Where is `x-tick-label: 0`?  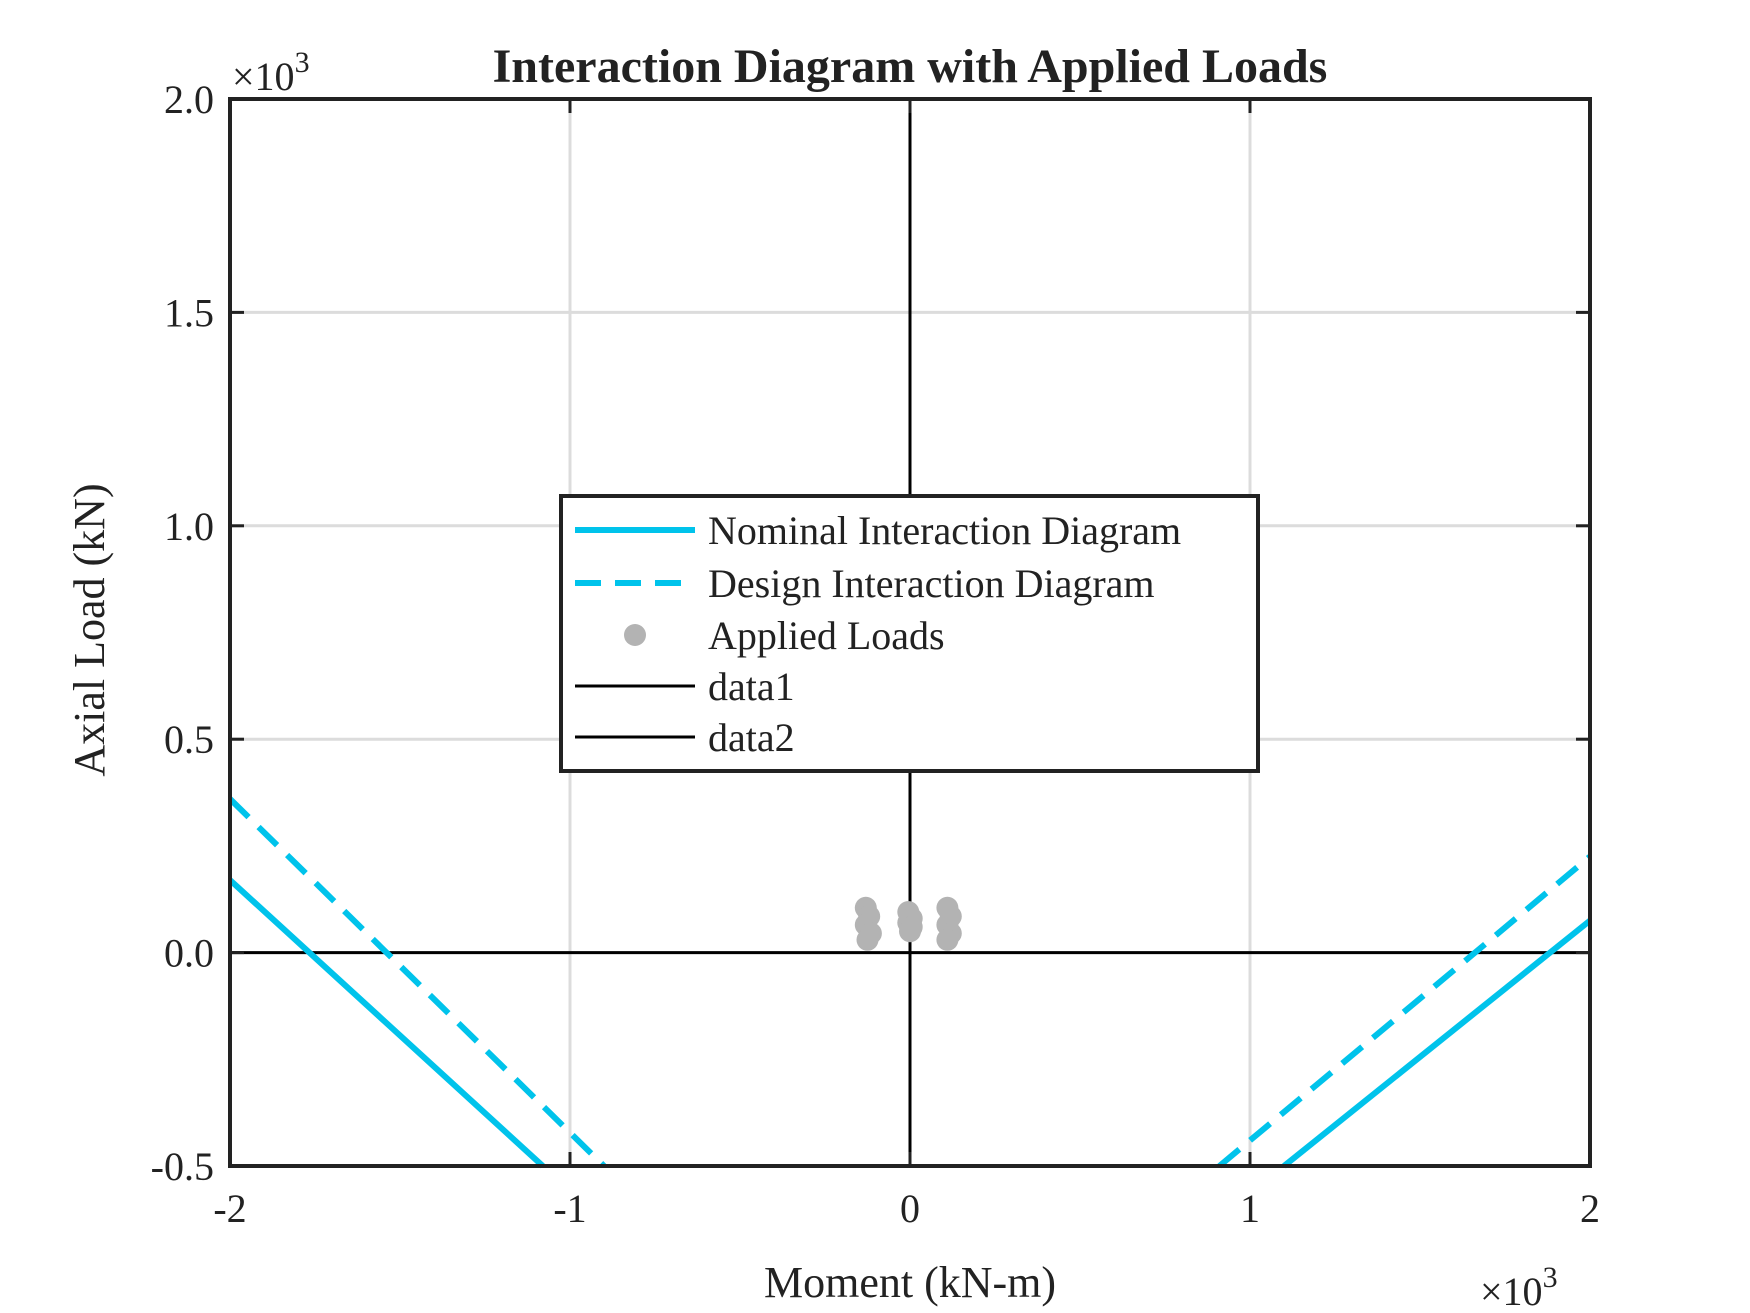
x-tick-label: 0 is located at coordinates (910, 1208).